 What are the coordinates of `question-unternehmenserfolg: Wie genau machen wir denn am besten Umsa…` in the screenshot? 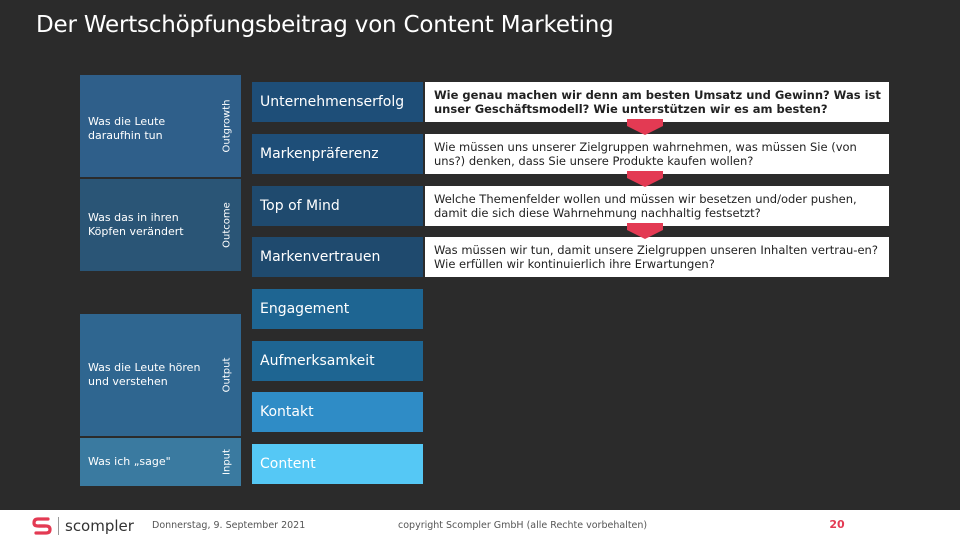 It's located at (657, 102).